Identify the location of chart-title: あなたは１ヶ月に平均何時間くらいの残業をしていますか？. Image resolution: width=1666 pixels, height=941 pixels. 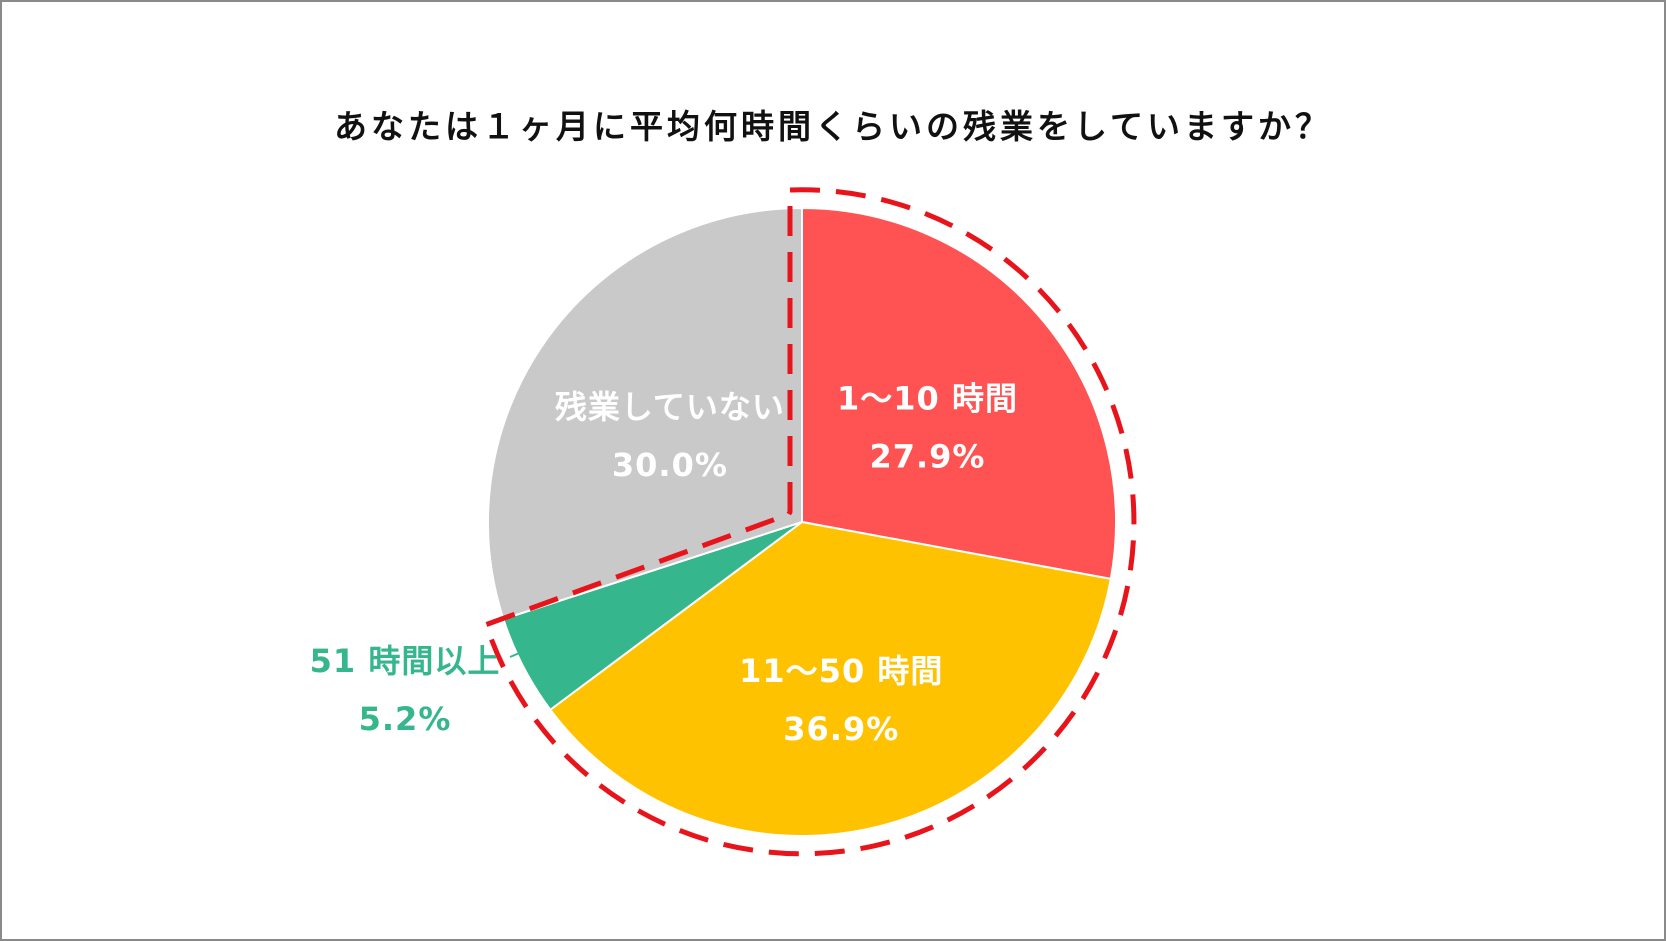
(832, 126).